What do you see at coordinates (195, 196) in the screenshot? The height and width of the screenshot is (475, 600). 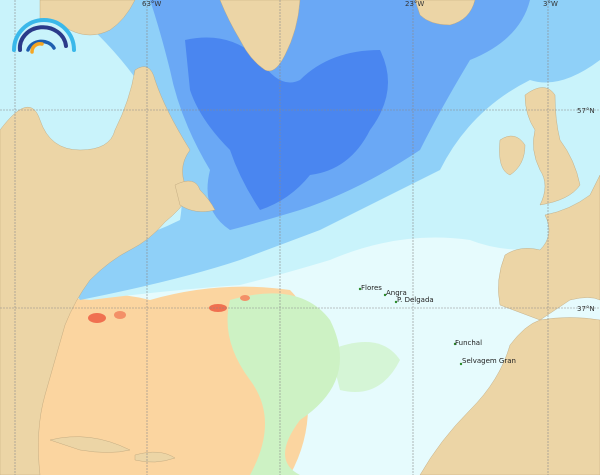 I see `newfoundland` at bounding box center [195, 196].